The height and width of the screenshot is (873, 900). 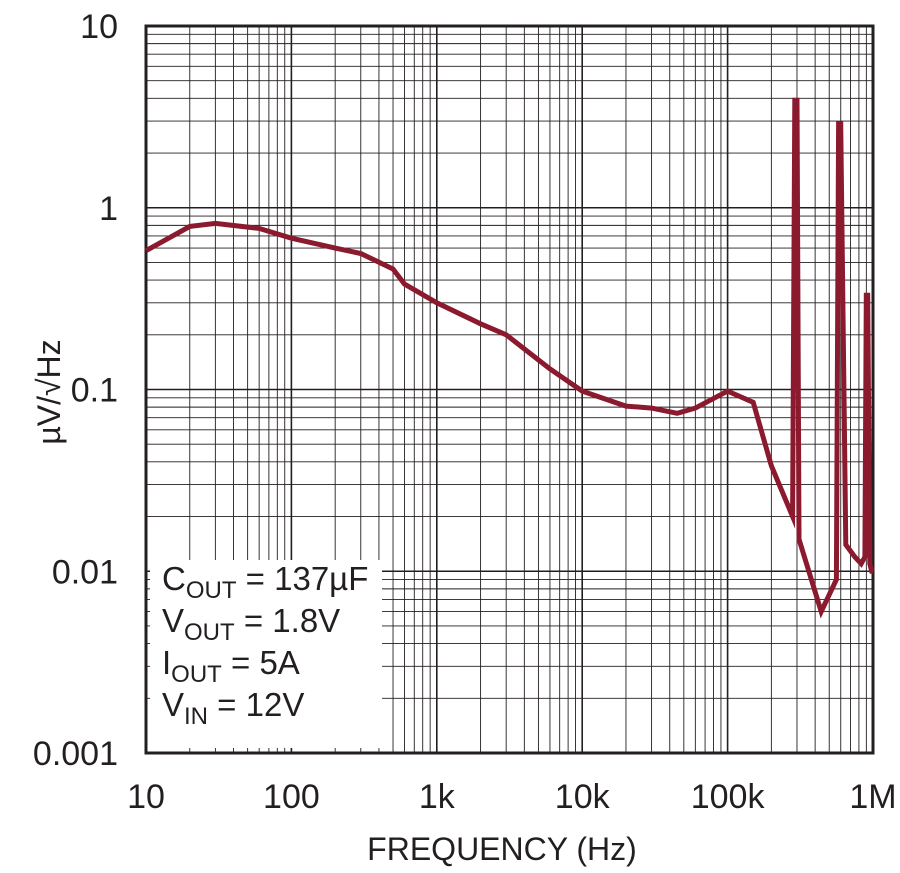 What do you see at coordinates (49, 391) in the screenshot?
I see `y-axis-label: µV/√Hz` at bounding box center [49, 391].